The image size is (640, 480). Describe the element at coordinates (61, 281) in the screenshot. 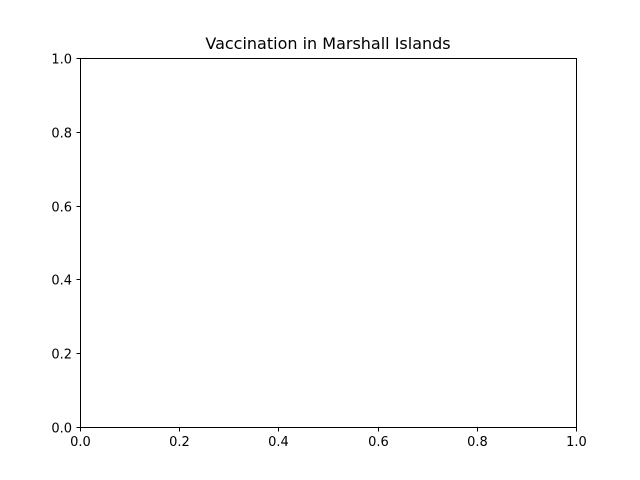

I see `y-tick-label: 0.4` at that location.